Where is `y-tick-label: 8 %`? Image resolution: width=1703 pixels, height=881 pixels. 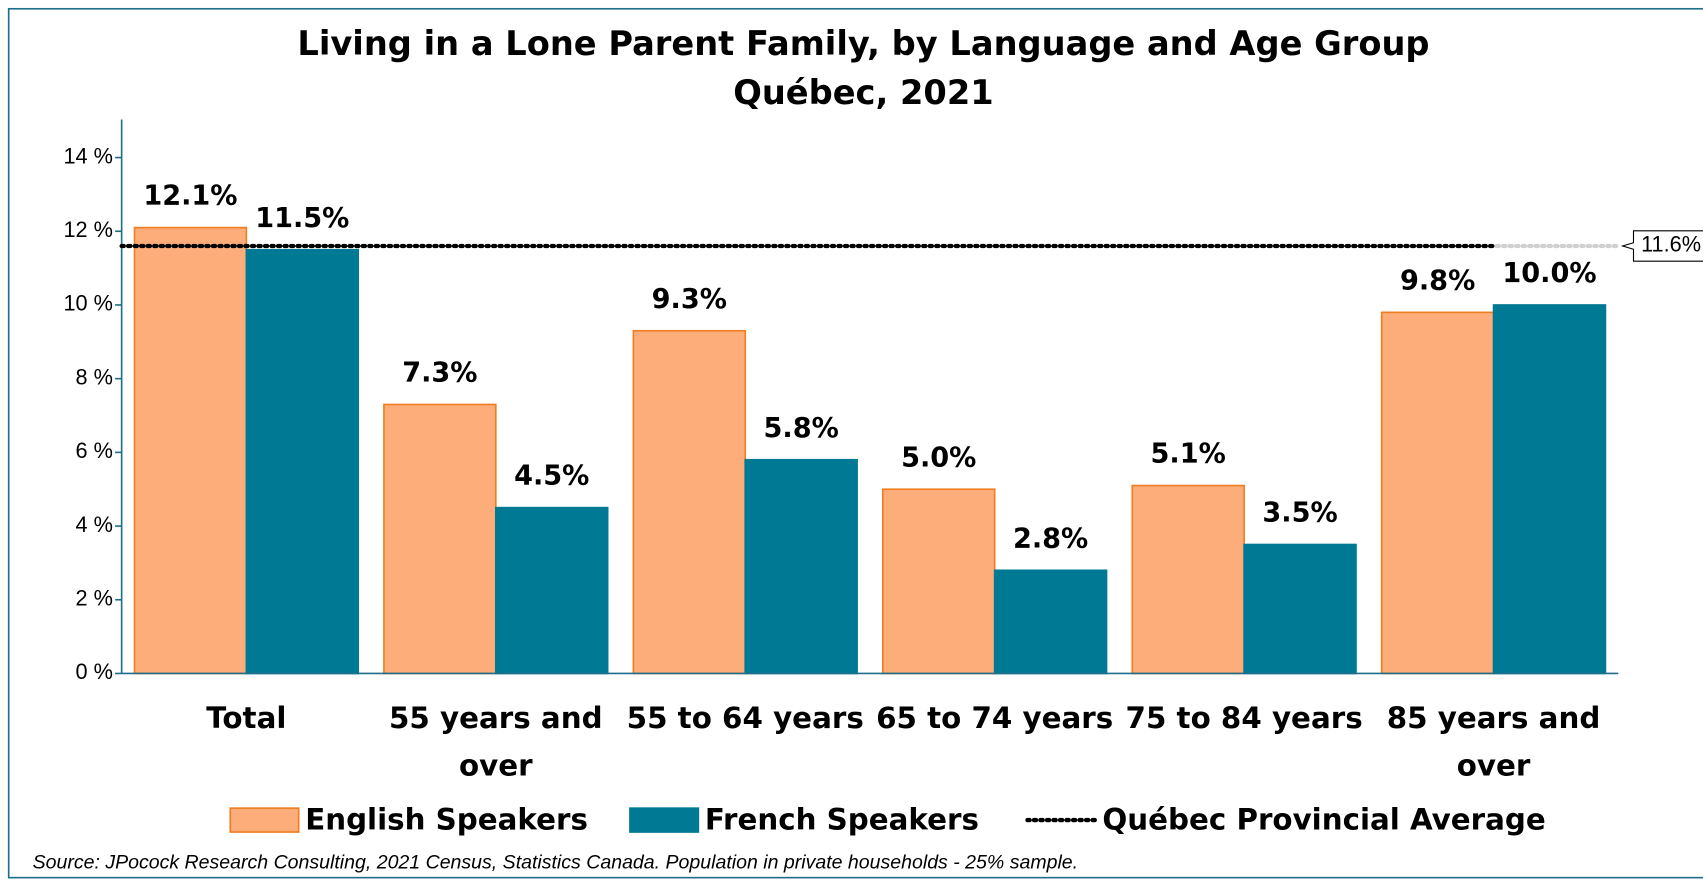
y-tick-label: 8 % is located at coordinates (94, 376).